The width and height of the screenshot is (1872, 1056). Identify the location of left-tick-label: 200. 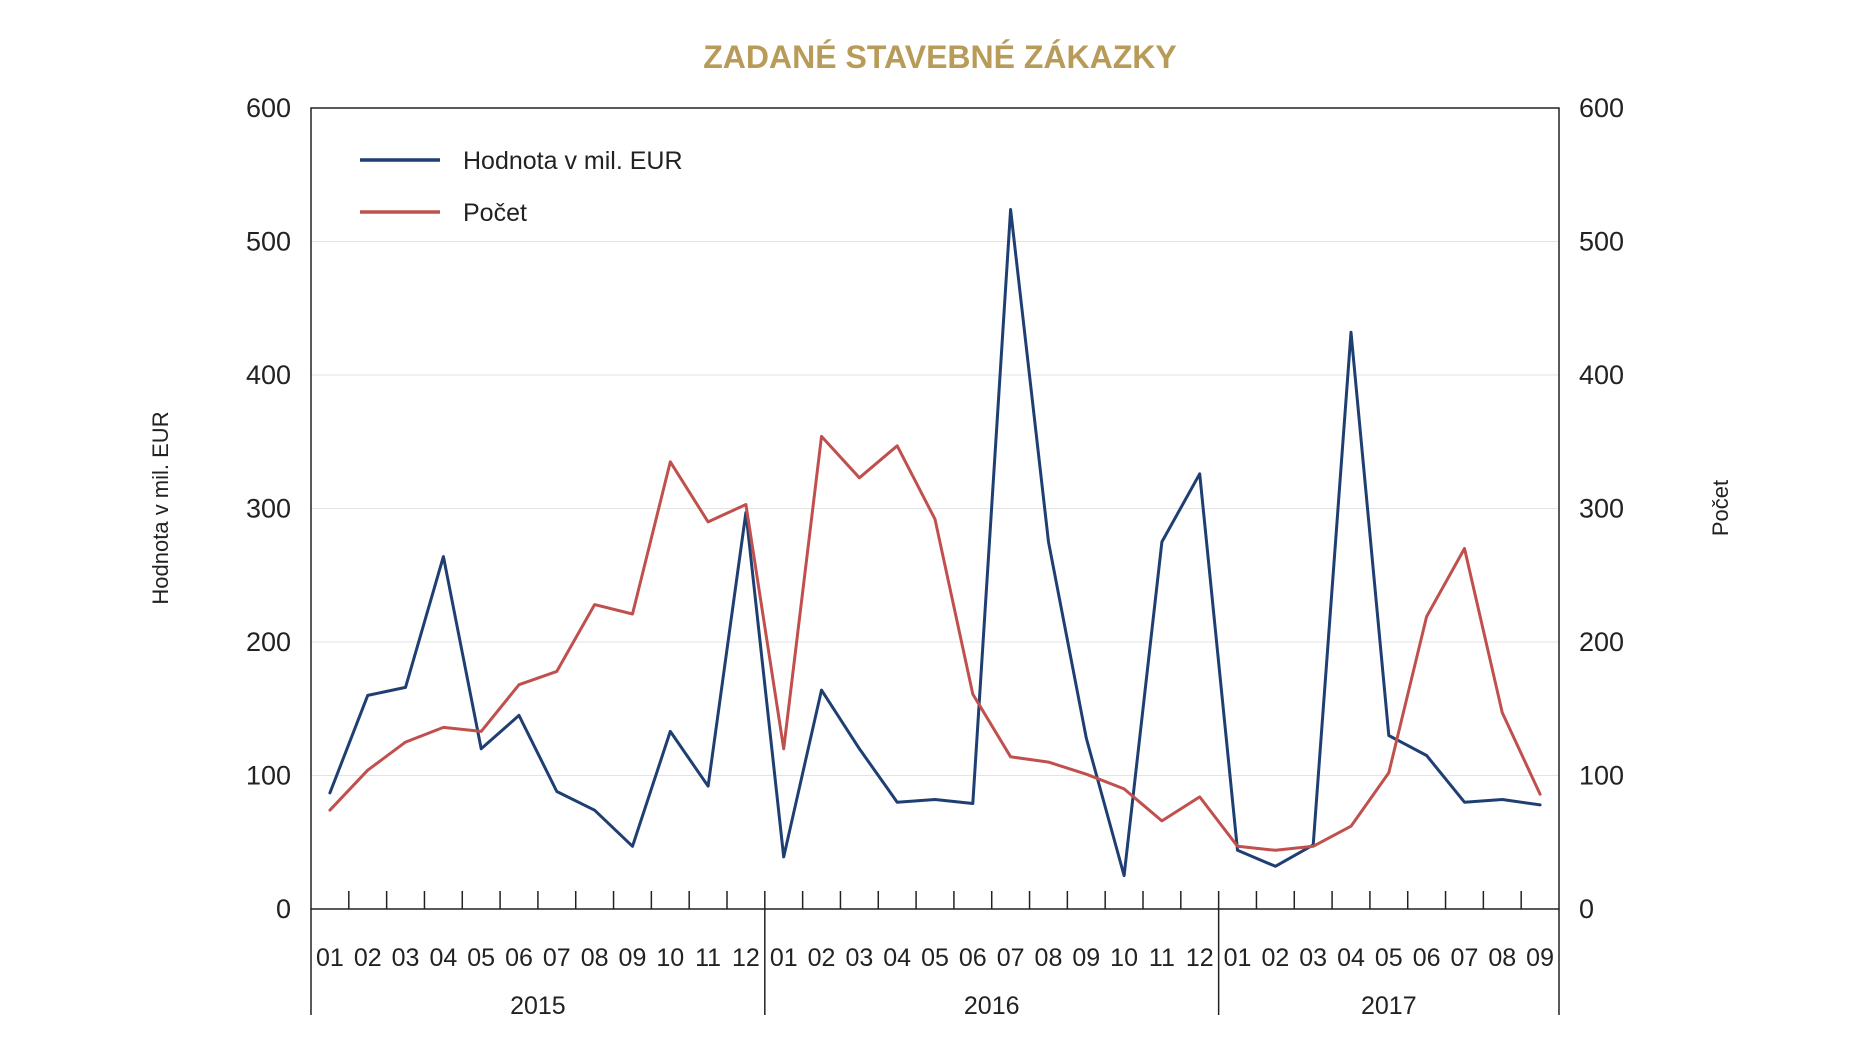
(268, 642).